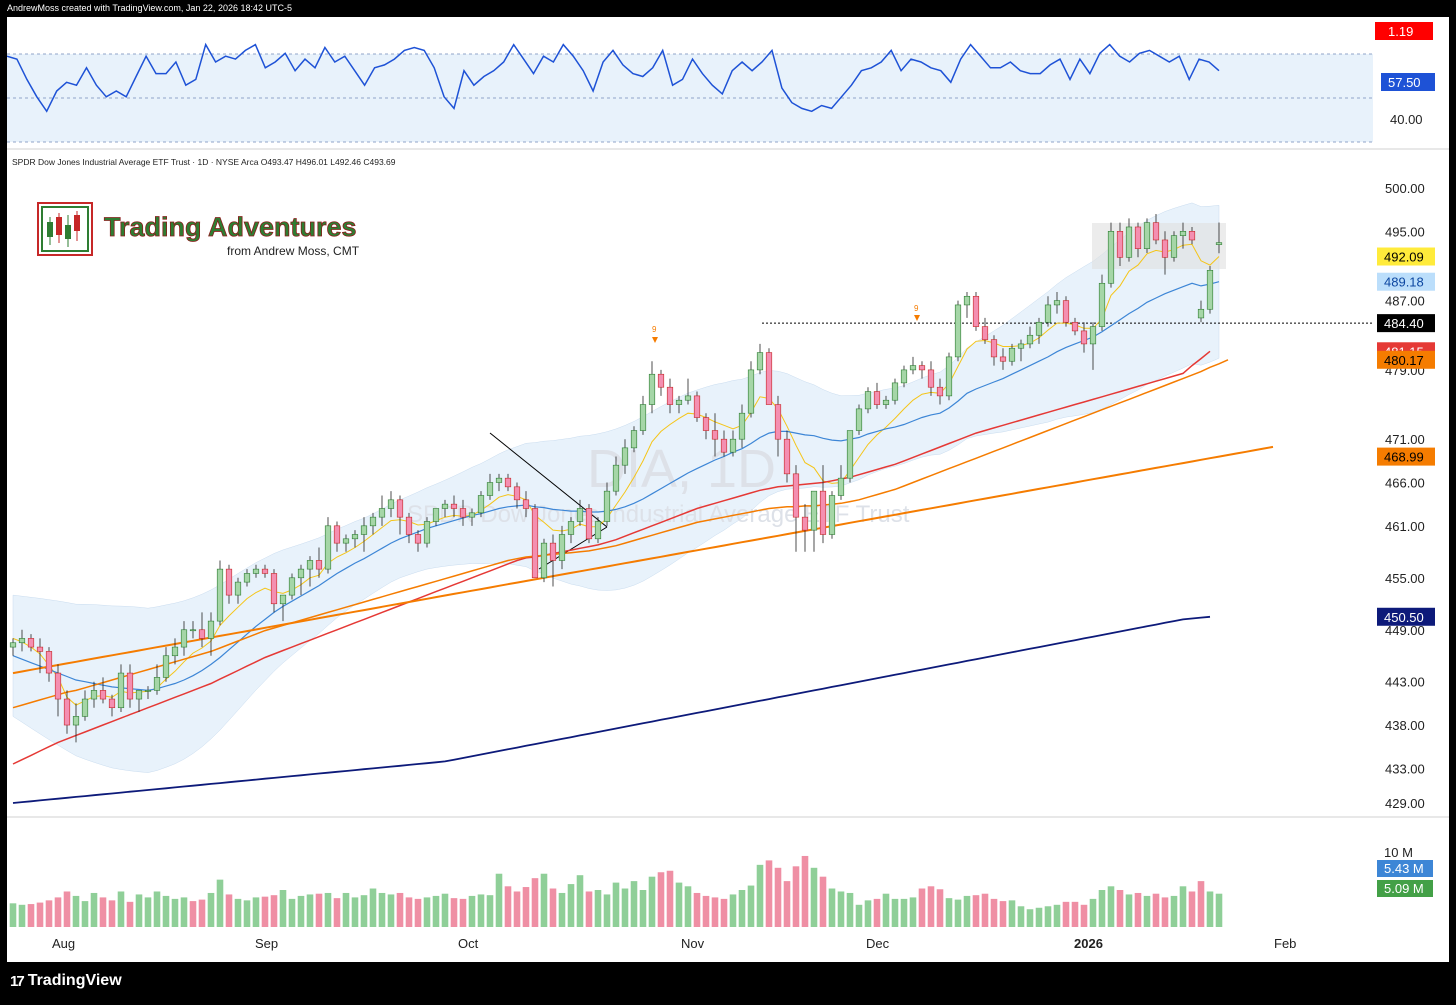  What do you see at coordinates (66, 981) in the screenshot?
I see `tradingview-logo: 17 TradingView` at bounding box center [66, 981].